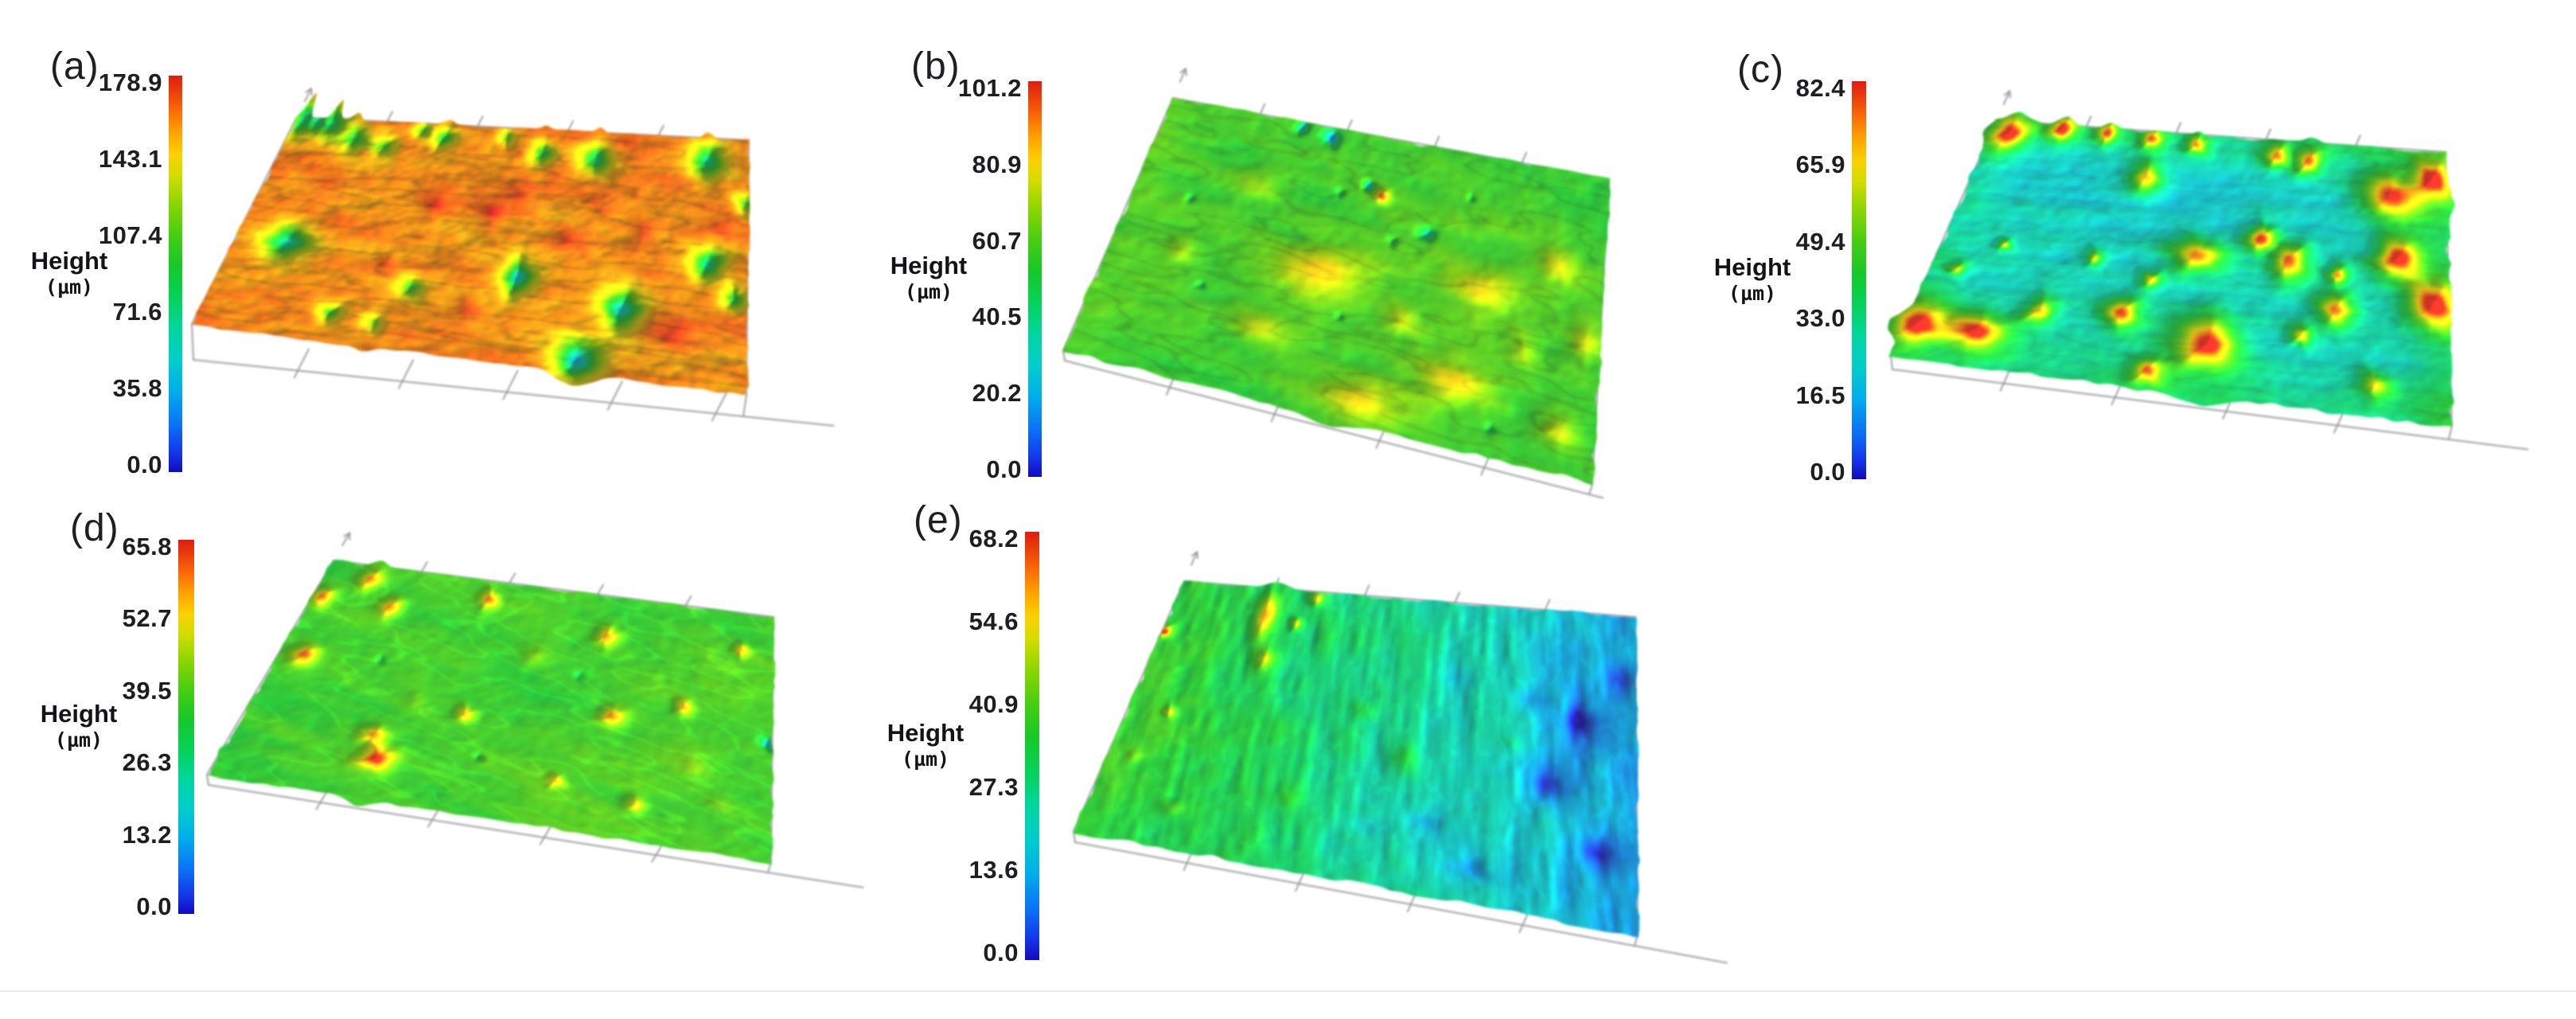 This screenshot has height=1019, width=2576. I want to click on panel-label-c: (c), so click(1760, 70).